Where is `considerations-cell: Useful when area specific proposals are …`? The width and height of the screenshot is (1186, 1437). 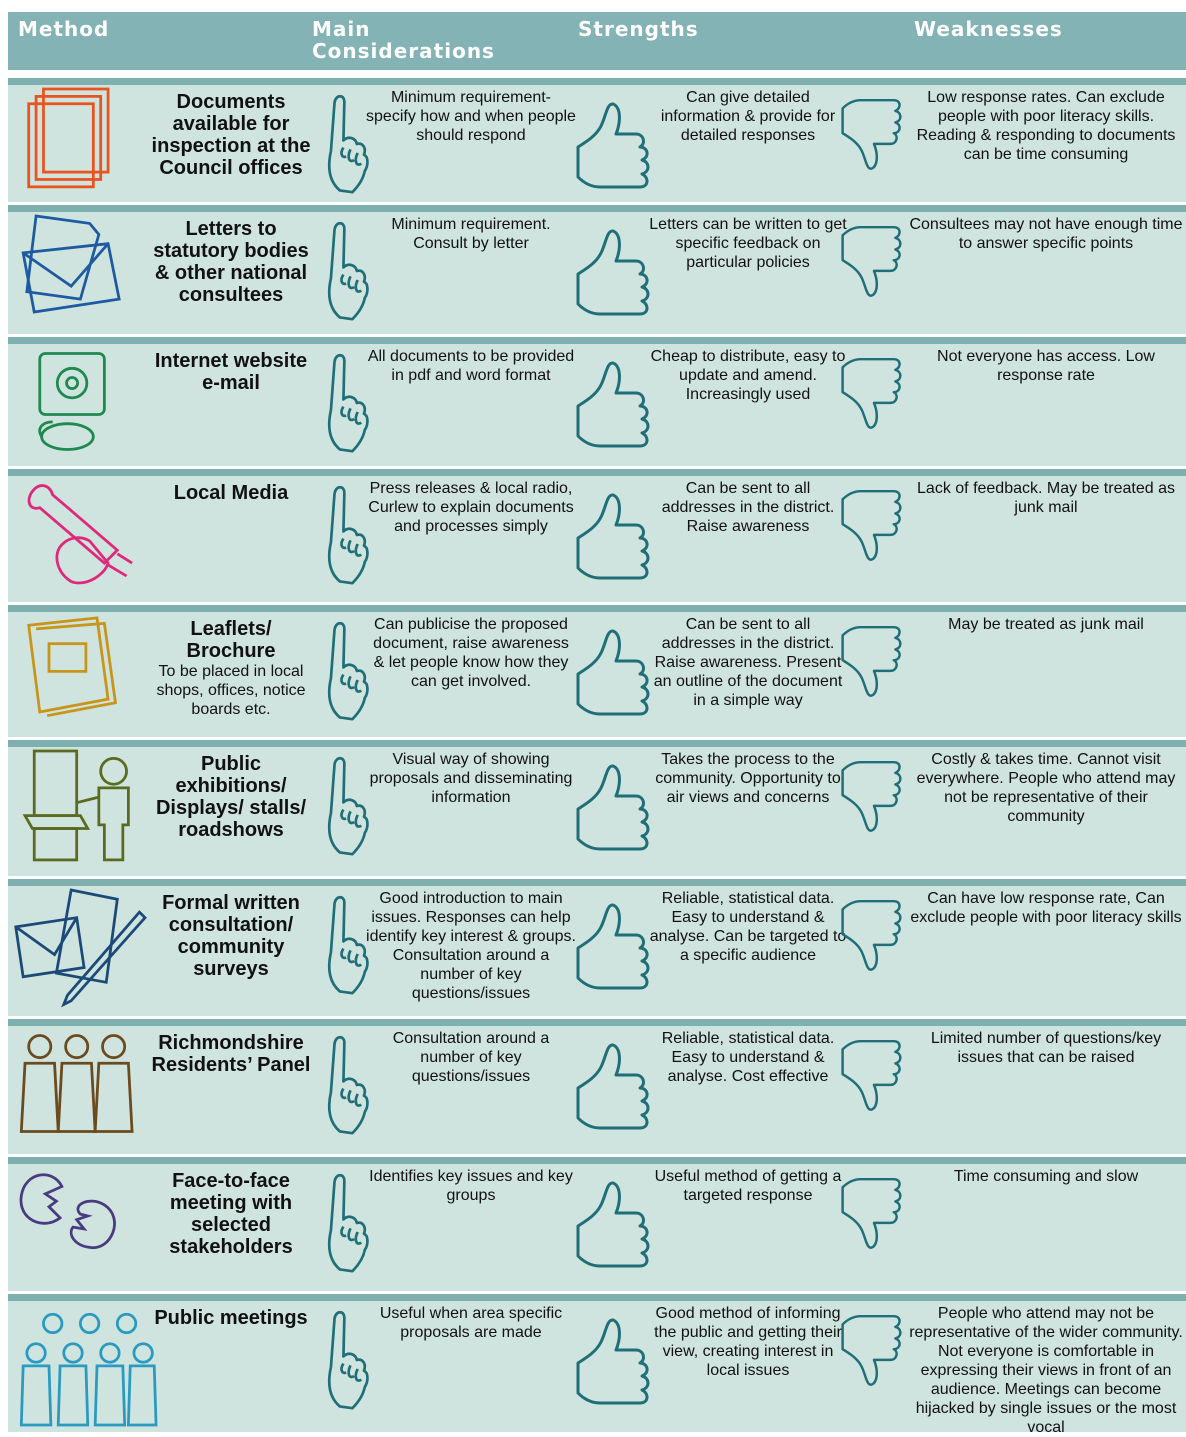 considerations-cell: Useful when area specific proposals are … is located at coordinates (471, 1323).